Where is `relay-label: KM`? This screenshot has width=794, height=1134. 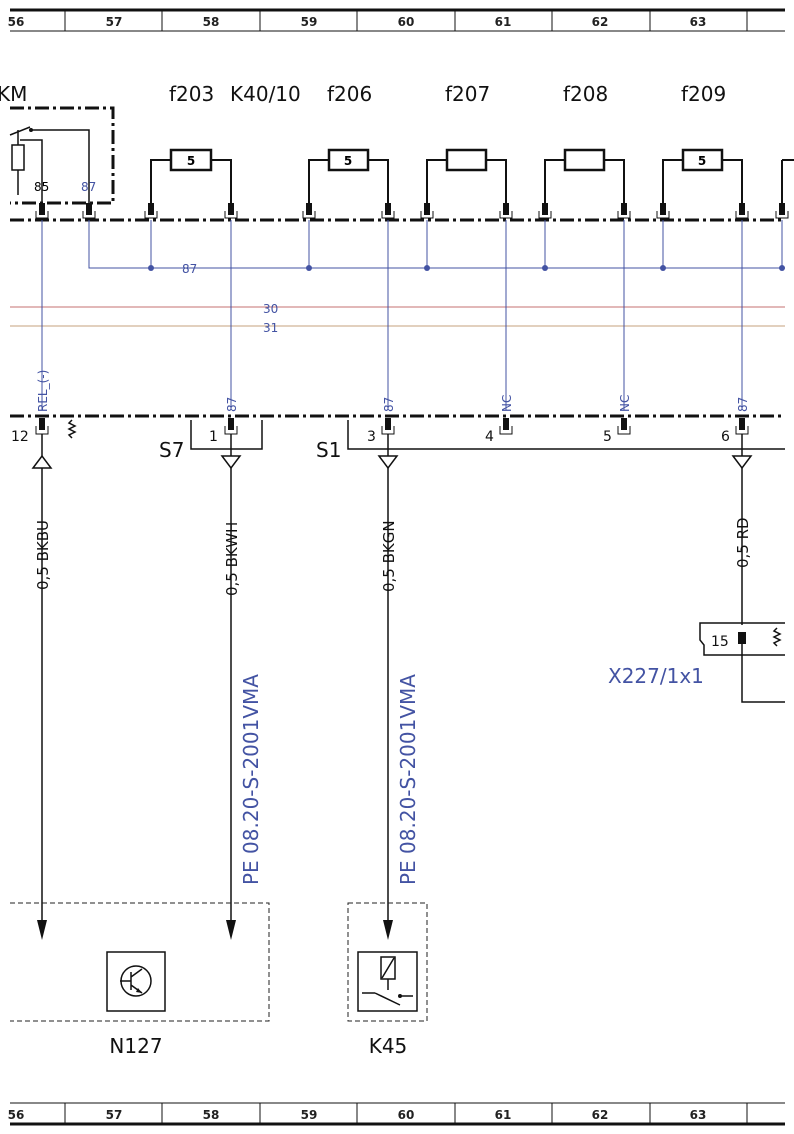
relay-label: KM is located at coordinates (13, 94).